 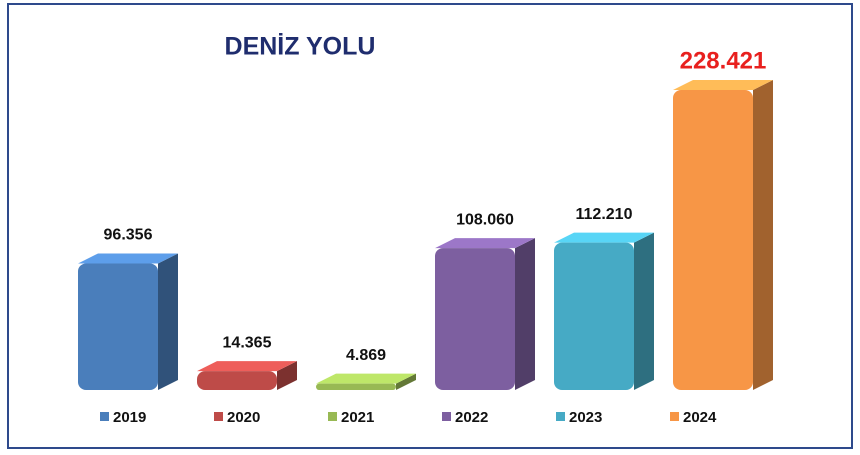 I want to click on value-label: 14.365, so click(x=247, y=342).